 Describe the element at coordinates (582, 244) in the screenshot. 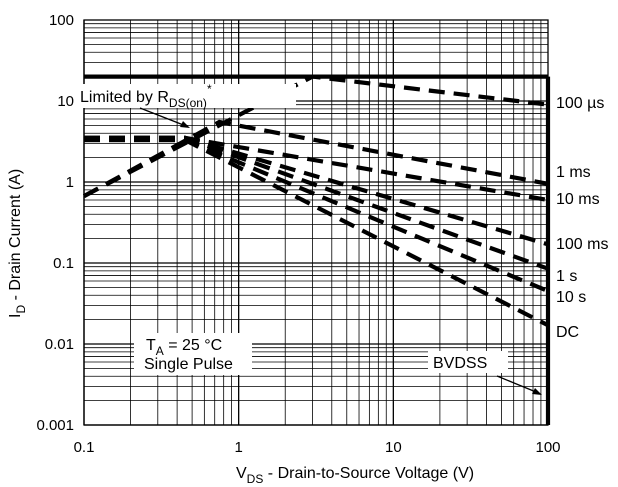

I see `curve-label-4: 100 ms` at that location.